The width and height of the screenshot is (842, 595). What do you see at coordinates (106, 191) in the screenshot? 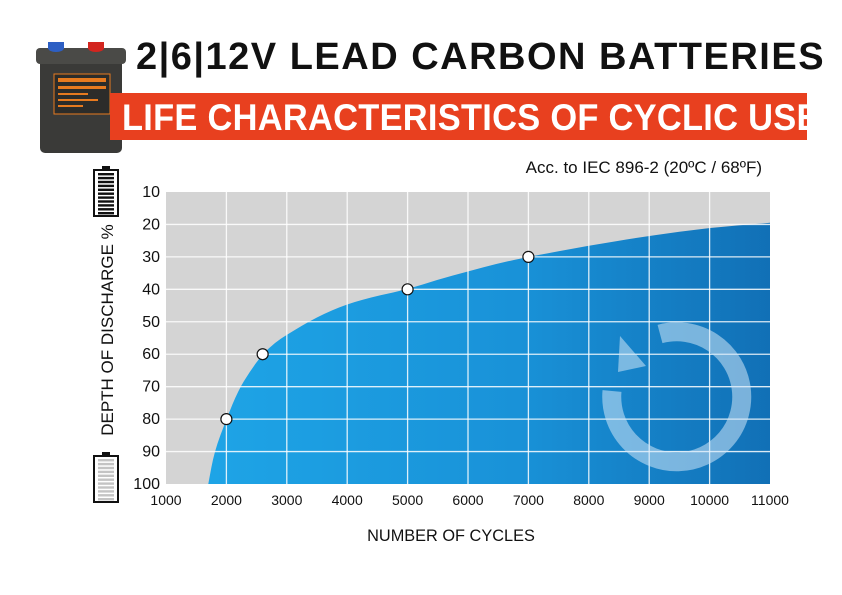
I see `full-battery-icon` at bounding box center [106, 191].